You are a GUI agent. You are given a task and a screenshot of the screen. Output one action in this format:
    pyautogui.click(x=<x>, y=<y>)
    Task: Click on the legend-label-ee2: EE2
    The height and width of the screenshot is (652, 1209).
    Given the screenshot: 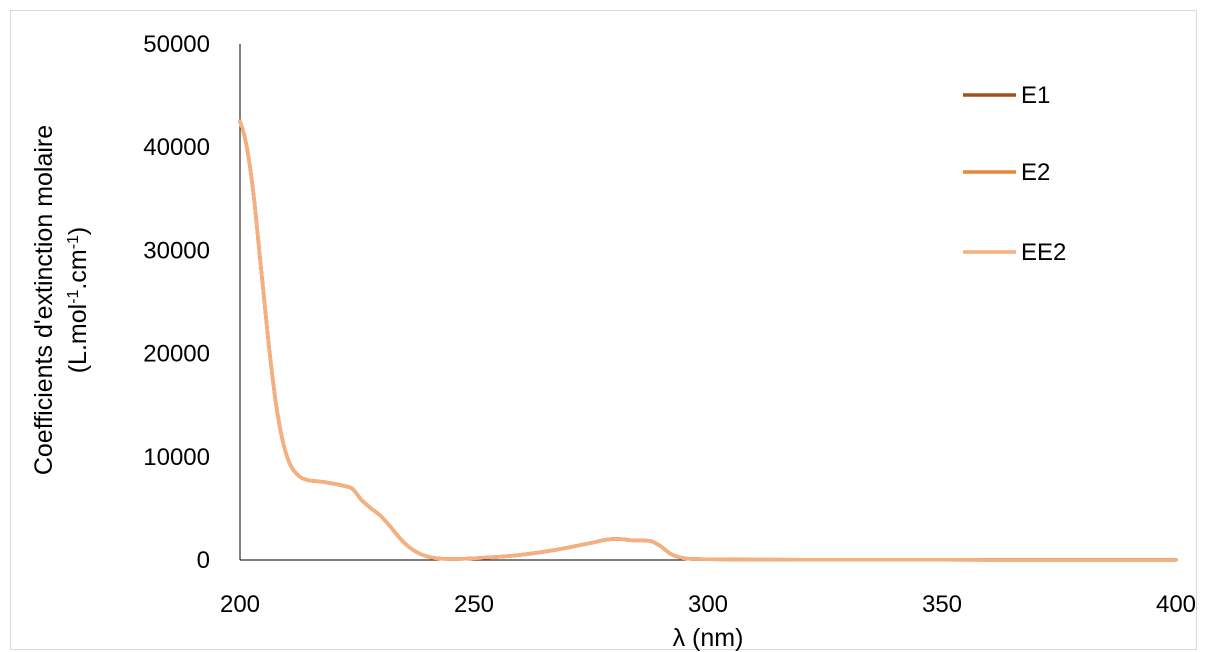 What is the action you would take?
    pyautogui.click(x=1043, y=252)
    